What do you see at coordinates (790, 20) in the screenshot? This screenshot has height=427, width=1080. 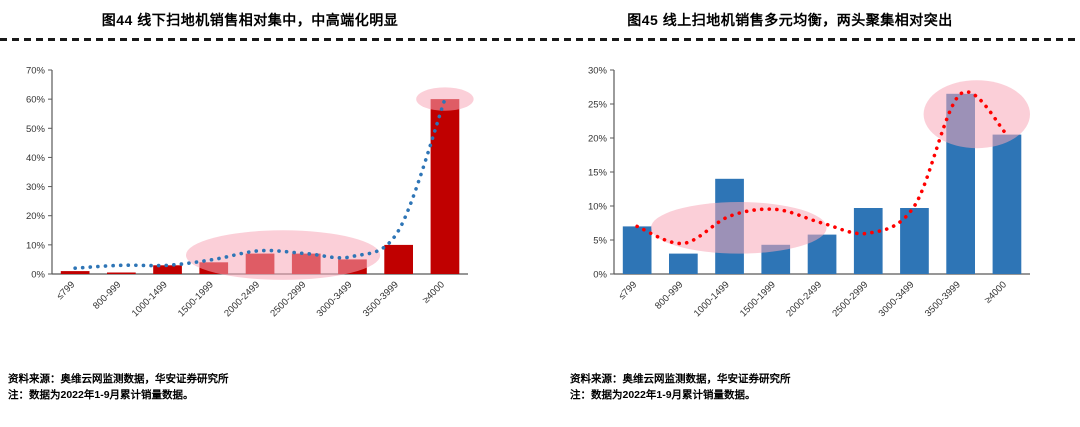 I see `online-chart-title: 图45 线上扫地机销售多元均衡，两头聚集相对突出` at bounding box center [790, 20].